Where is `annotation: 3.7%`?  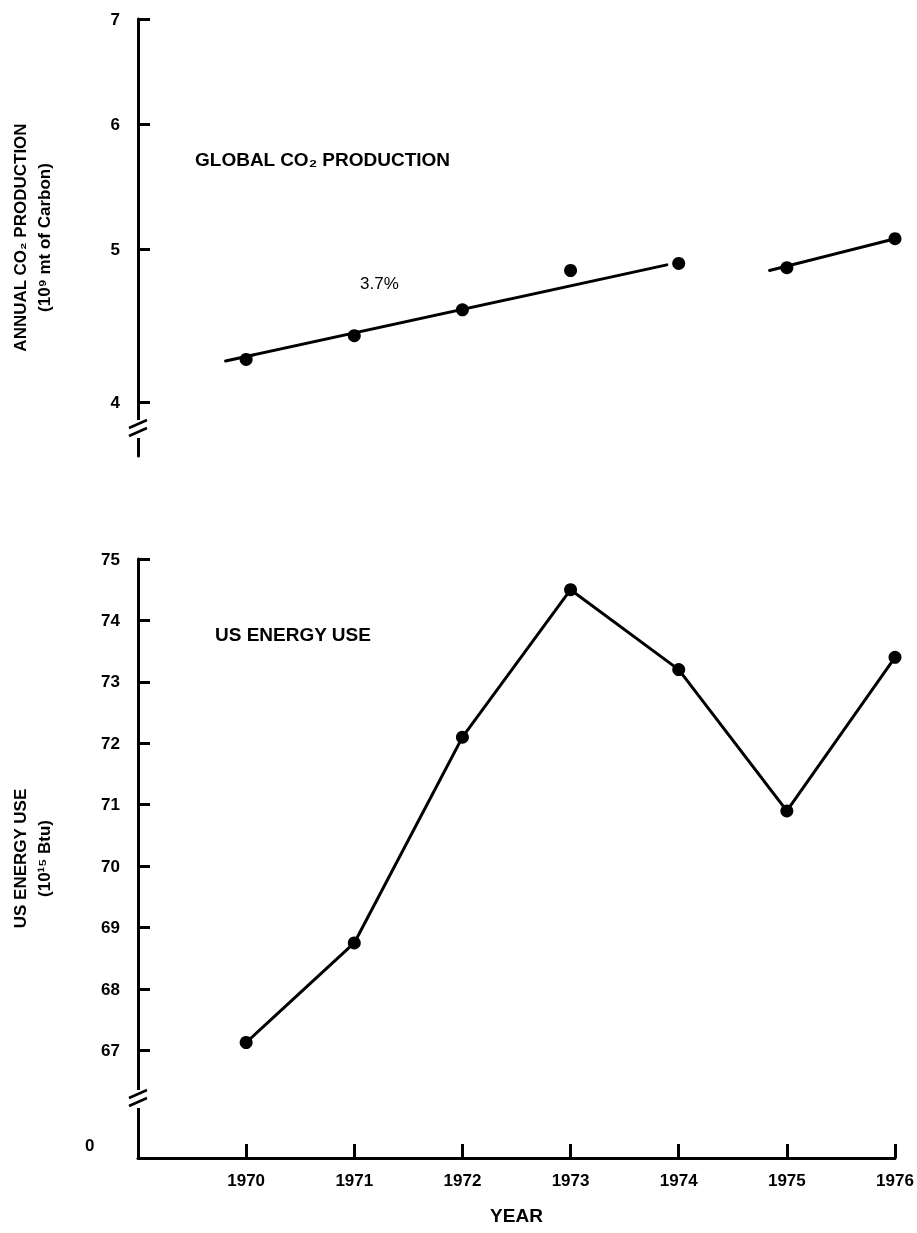 annotation: 3.7% is located at coordinates (379, 283).